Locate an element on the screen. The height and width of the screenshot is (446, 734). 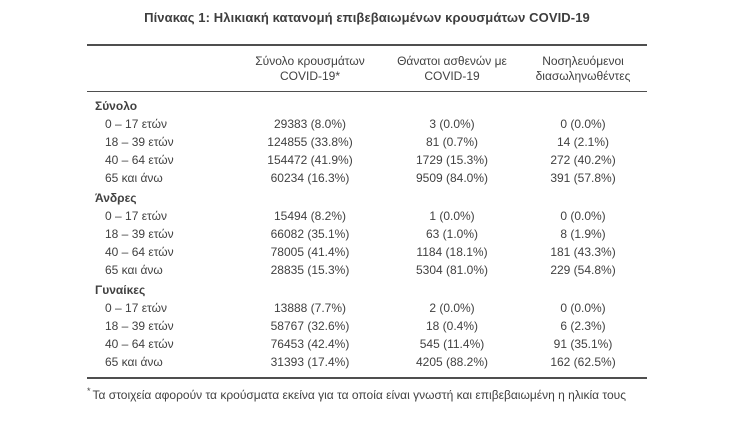
column-header-intubated-line1: Νοσηλευόμενοι is located at coordinates (583, 61).